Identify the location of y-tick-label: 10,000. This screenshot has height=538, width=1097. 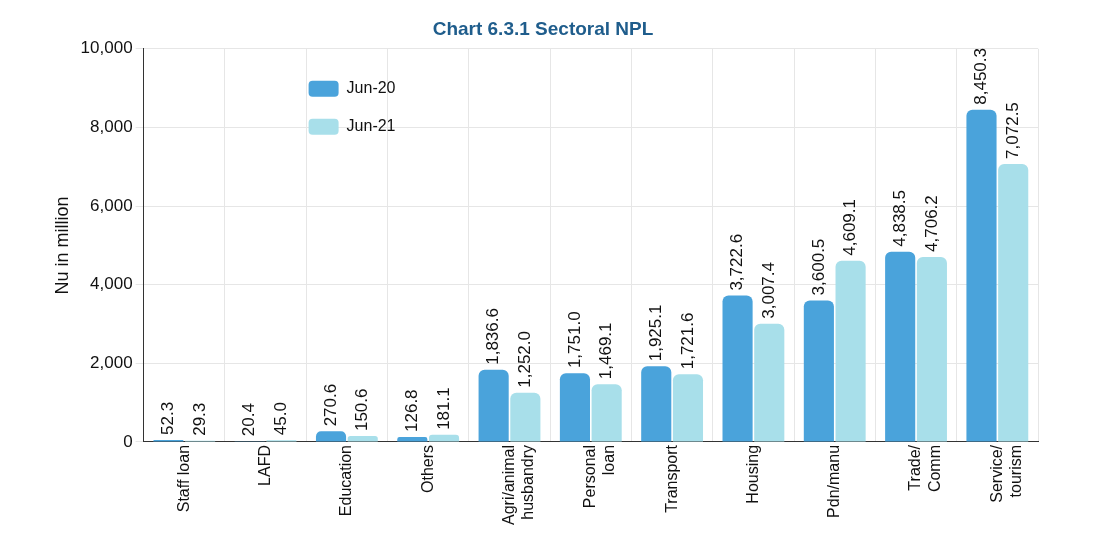
(106, 48).